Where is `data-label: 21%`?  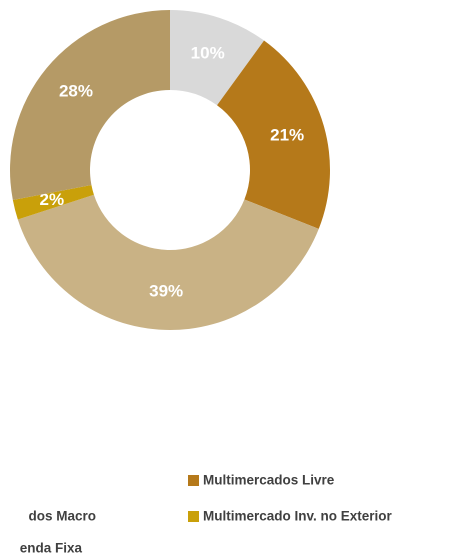
data-label: 21% is located at coordinates (287, 134).